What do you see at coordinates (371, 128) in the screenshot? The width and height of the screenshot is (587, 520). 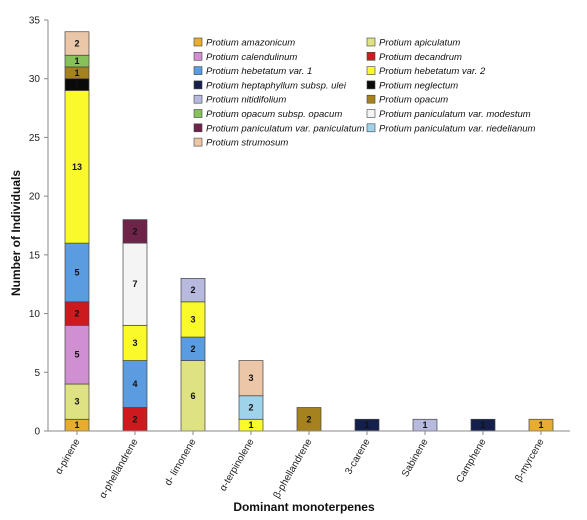 I see `legend-swatch-protium-paniculatum-var-riedelianum` at bounding box center [371, 128].